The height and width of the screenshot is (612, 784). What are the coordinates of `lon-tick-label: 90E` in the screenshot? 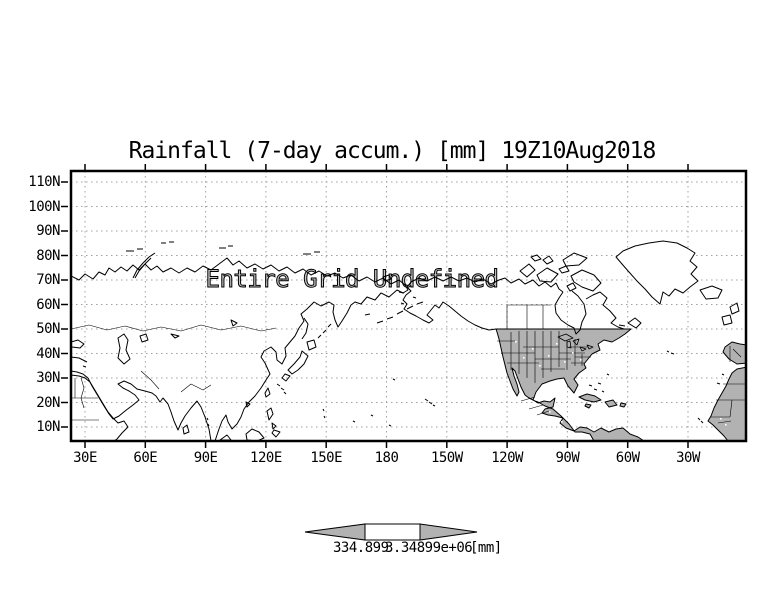 It's located at (205, 458).